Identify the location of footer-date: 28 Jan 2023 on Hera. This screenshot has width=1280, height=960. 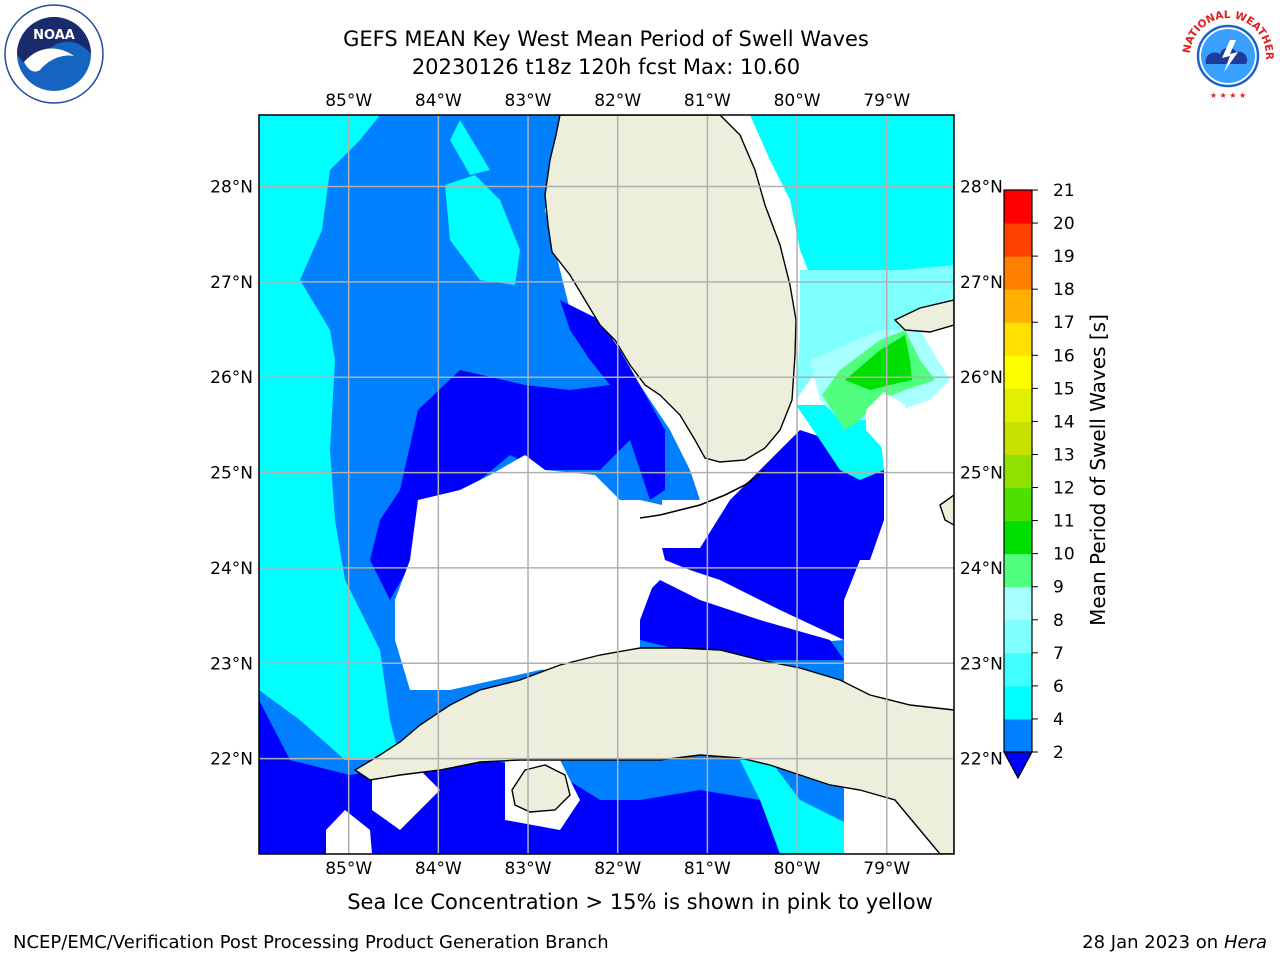
(1174, 942).